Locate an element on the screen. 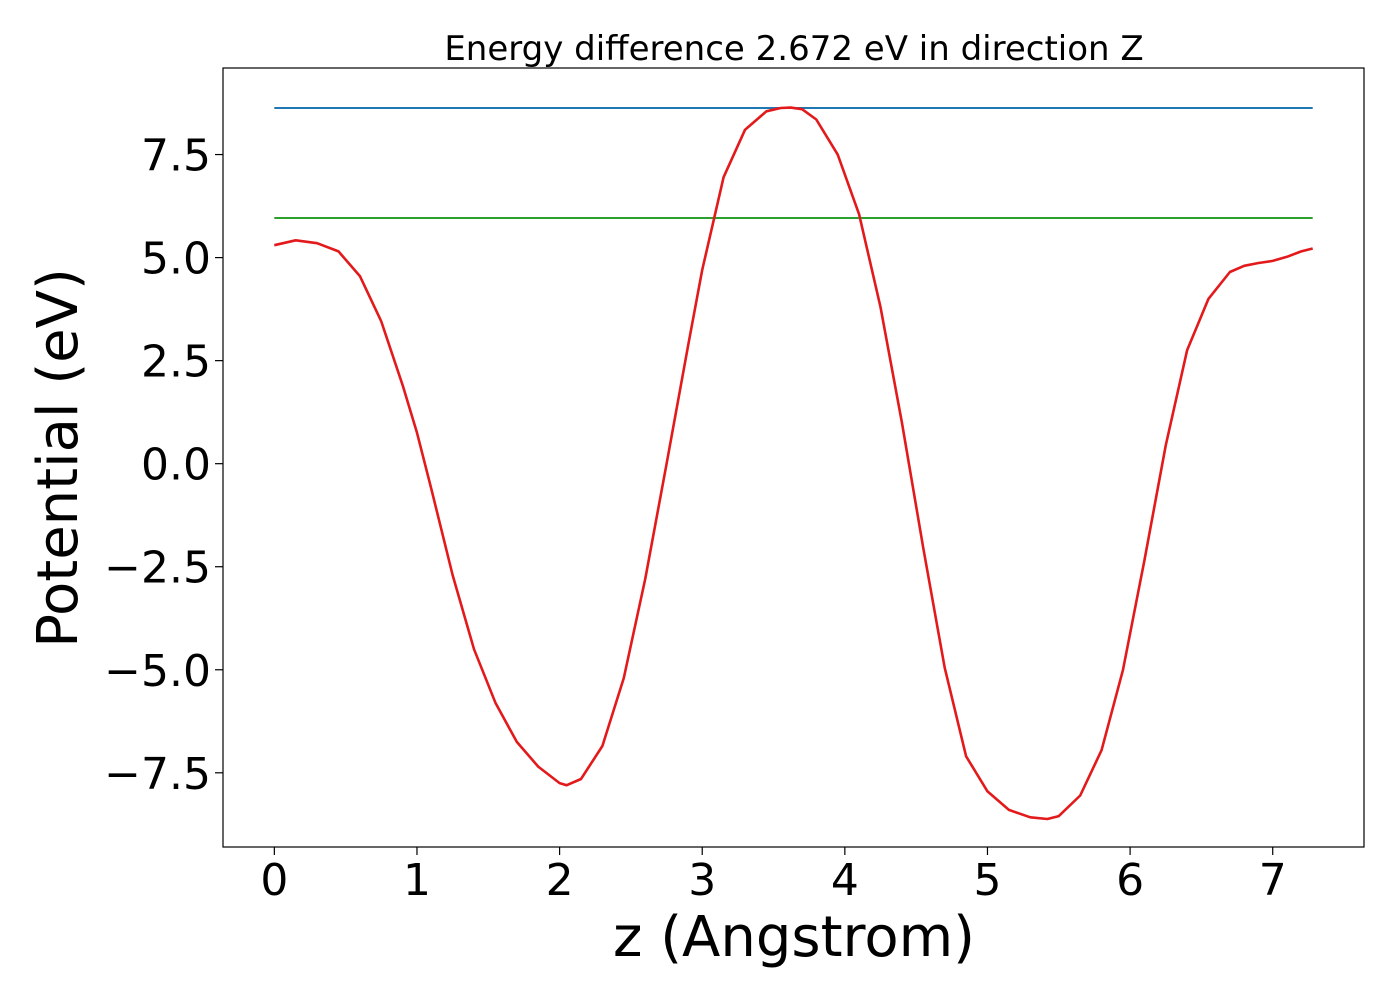 The height and width of the screenshot is (1000, 1400). y-tick-label: 0.0 is located at coordinates (176, 465).